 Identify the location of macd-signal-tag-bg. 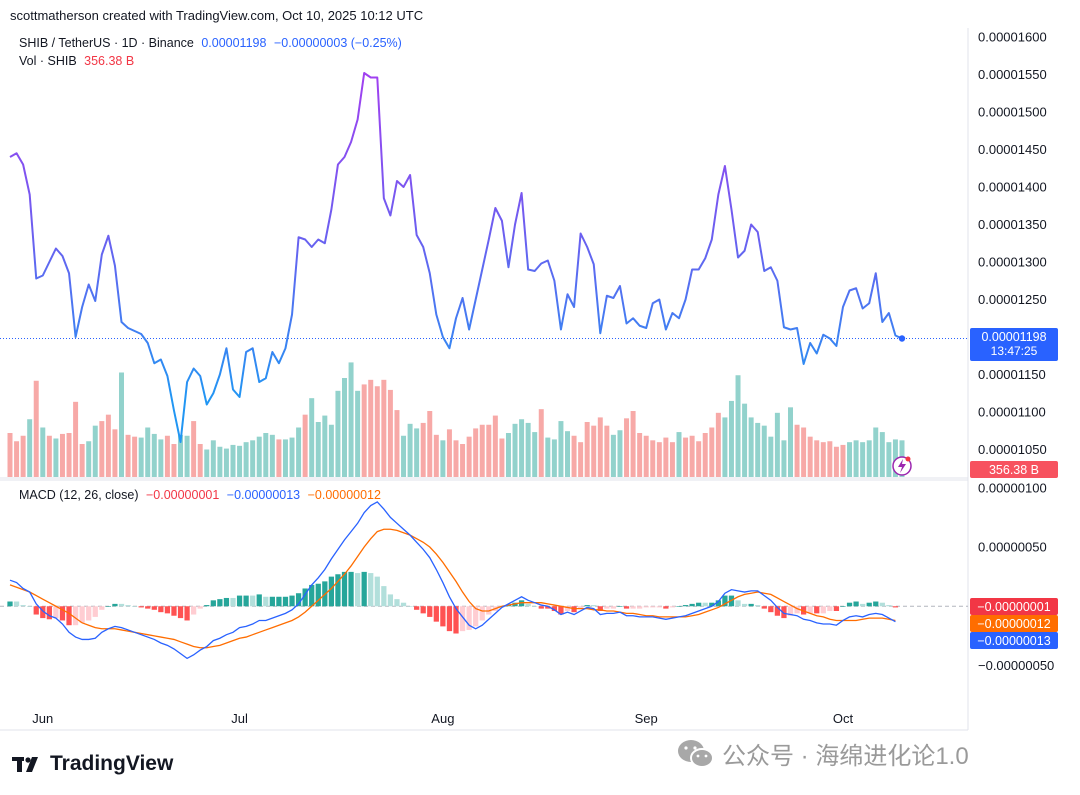
(1014, 623).